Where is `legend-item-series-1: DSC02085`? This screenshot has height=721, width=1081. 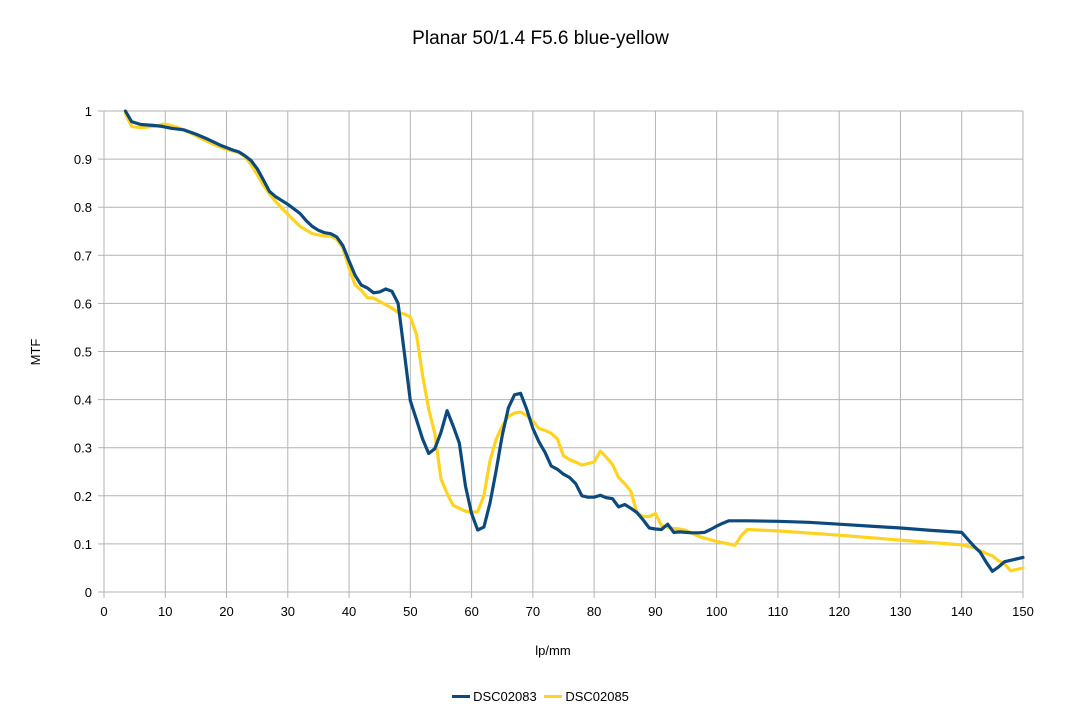
legend-item-series-1: DSC02085 is located at coordinates (586, 696).